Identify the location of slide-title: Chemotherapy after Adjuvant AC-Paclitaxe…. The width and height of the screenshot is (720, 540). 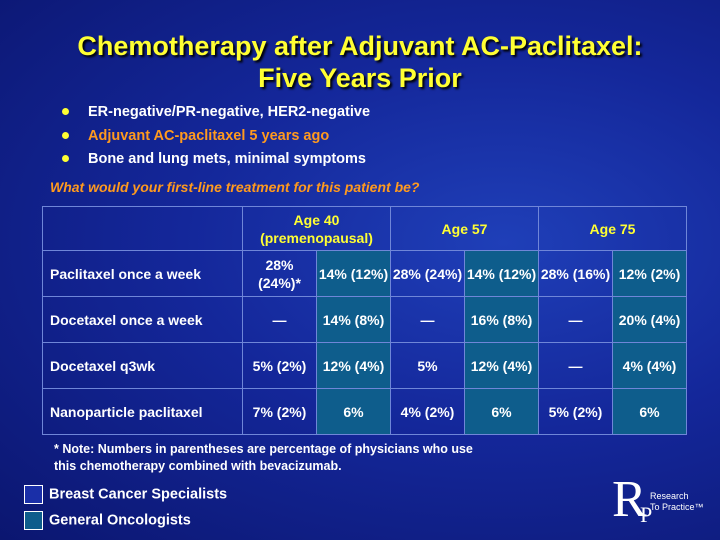
(360, 62).